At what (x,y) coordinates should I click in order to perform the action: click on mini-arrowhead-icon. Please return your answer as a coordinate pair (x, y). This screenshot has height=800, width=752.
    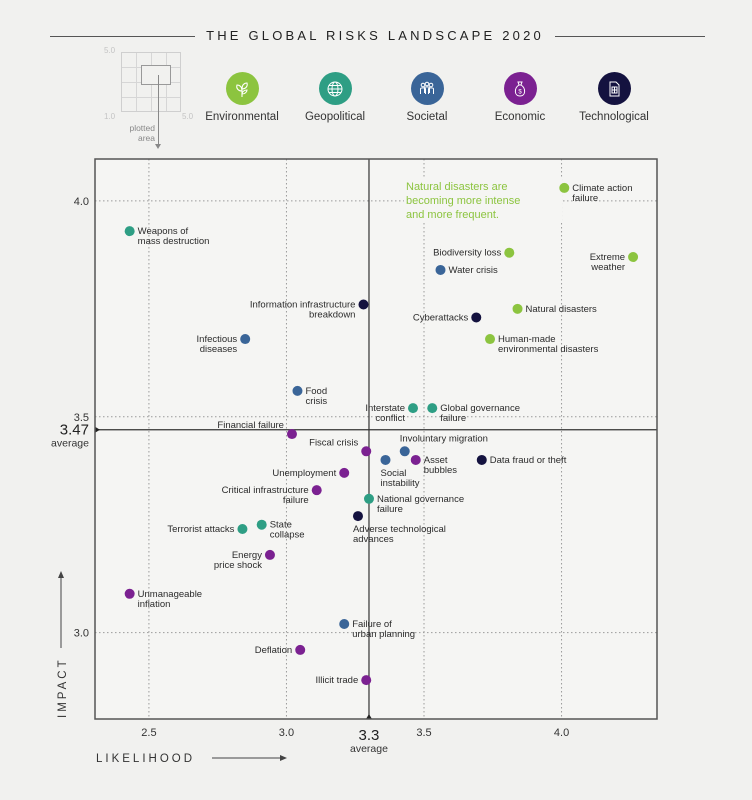
    Looking at the image, I should click on (158, 146).